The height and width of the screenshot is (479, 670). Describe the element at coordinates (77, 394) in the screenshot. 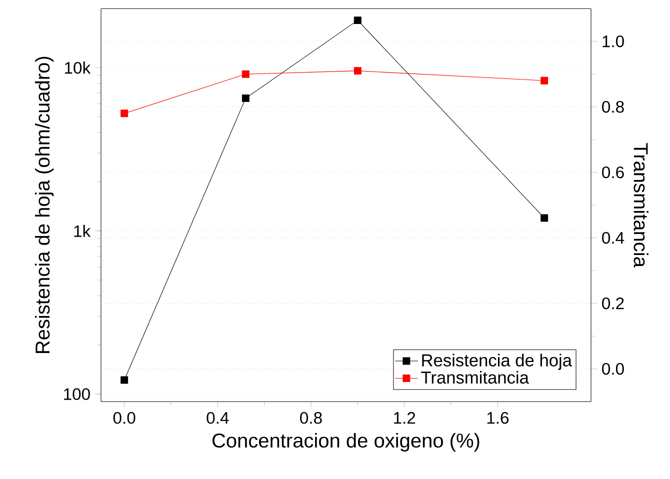

I see `y-tick-label: 100` at that location.